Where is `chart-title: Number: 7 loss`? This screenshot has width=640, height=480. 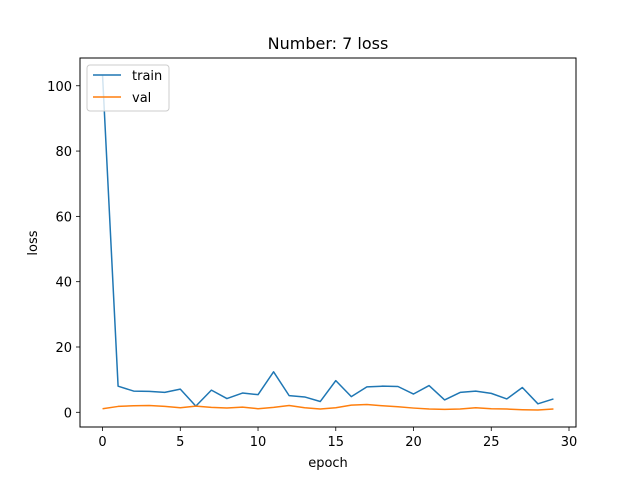 chart-title: Number: 7 loss is located at coordinates (328, 43).